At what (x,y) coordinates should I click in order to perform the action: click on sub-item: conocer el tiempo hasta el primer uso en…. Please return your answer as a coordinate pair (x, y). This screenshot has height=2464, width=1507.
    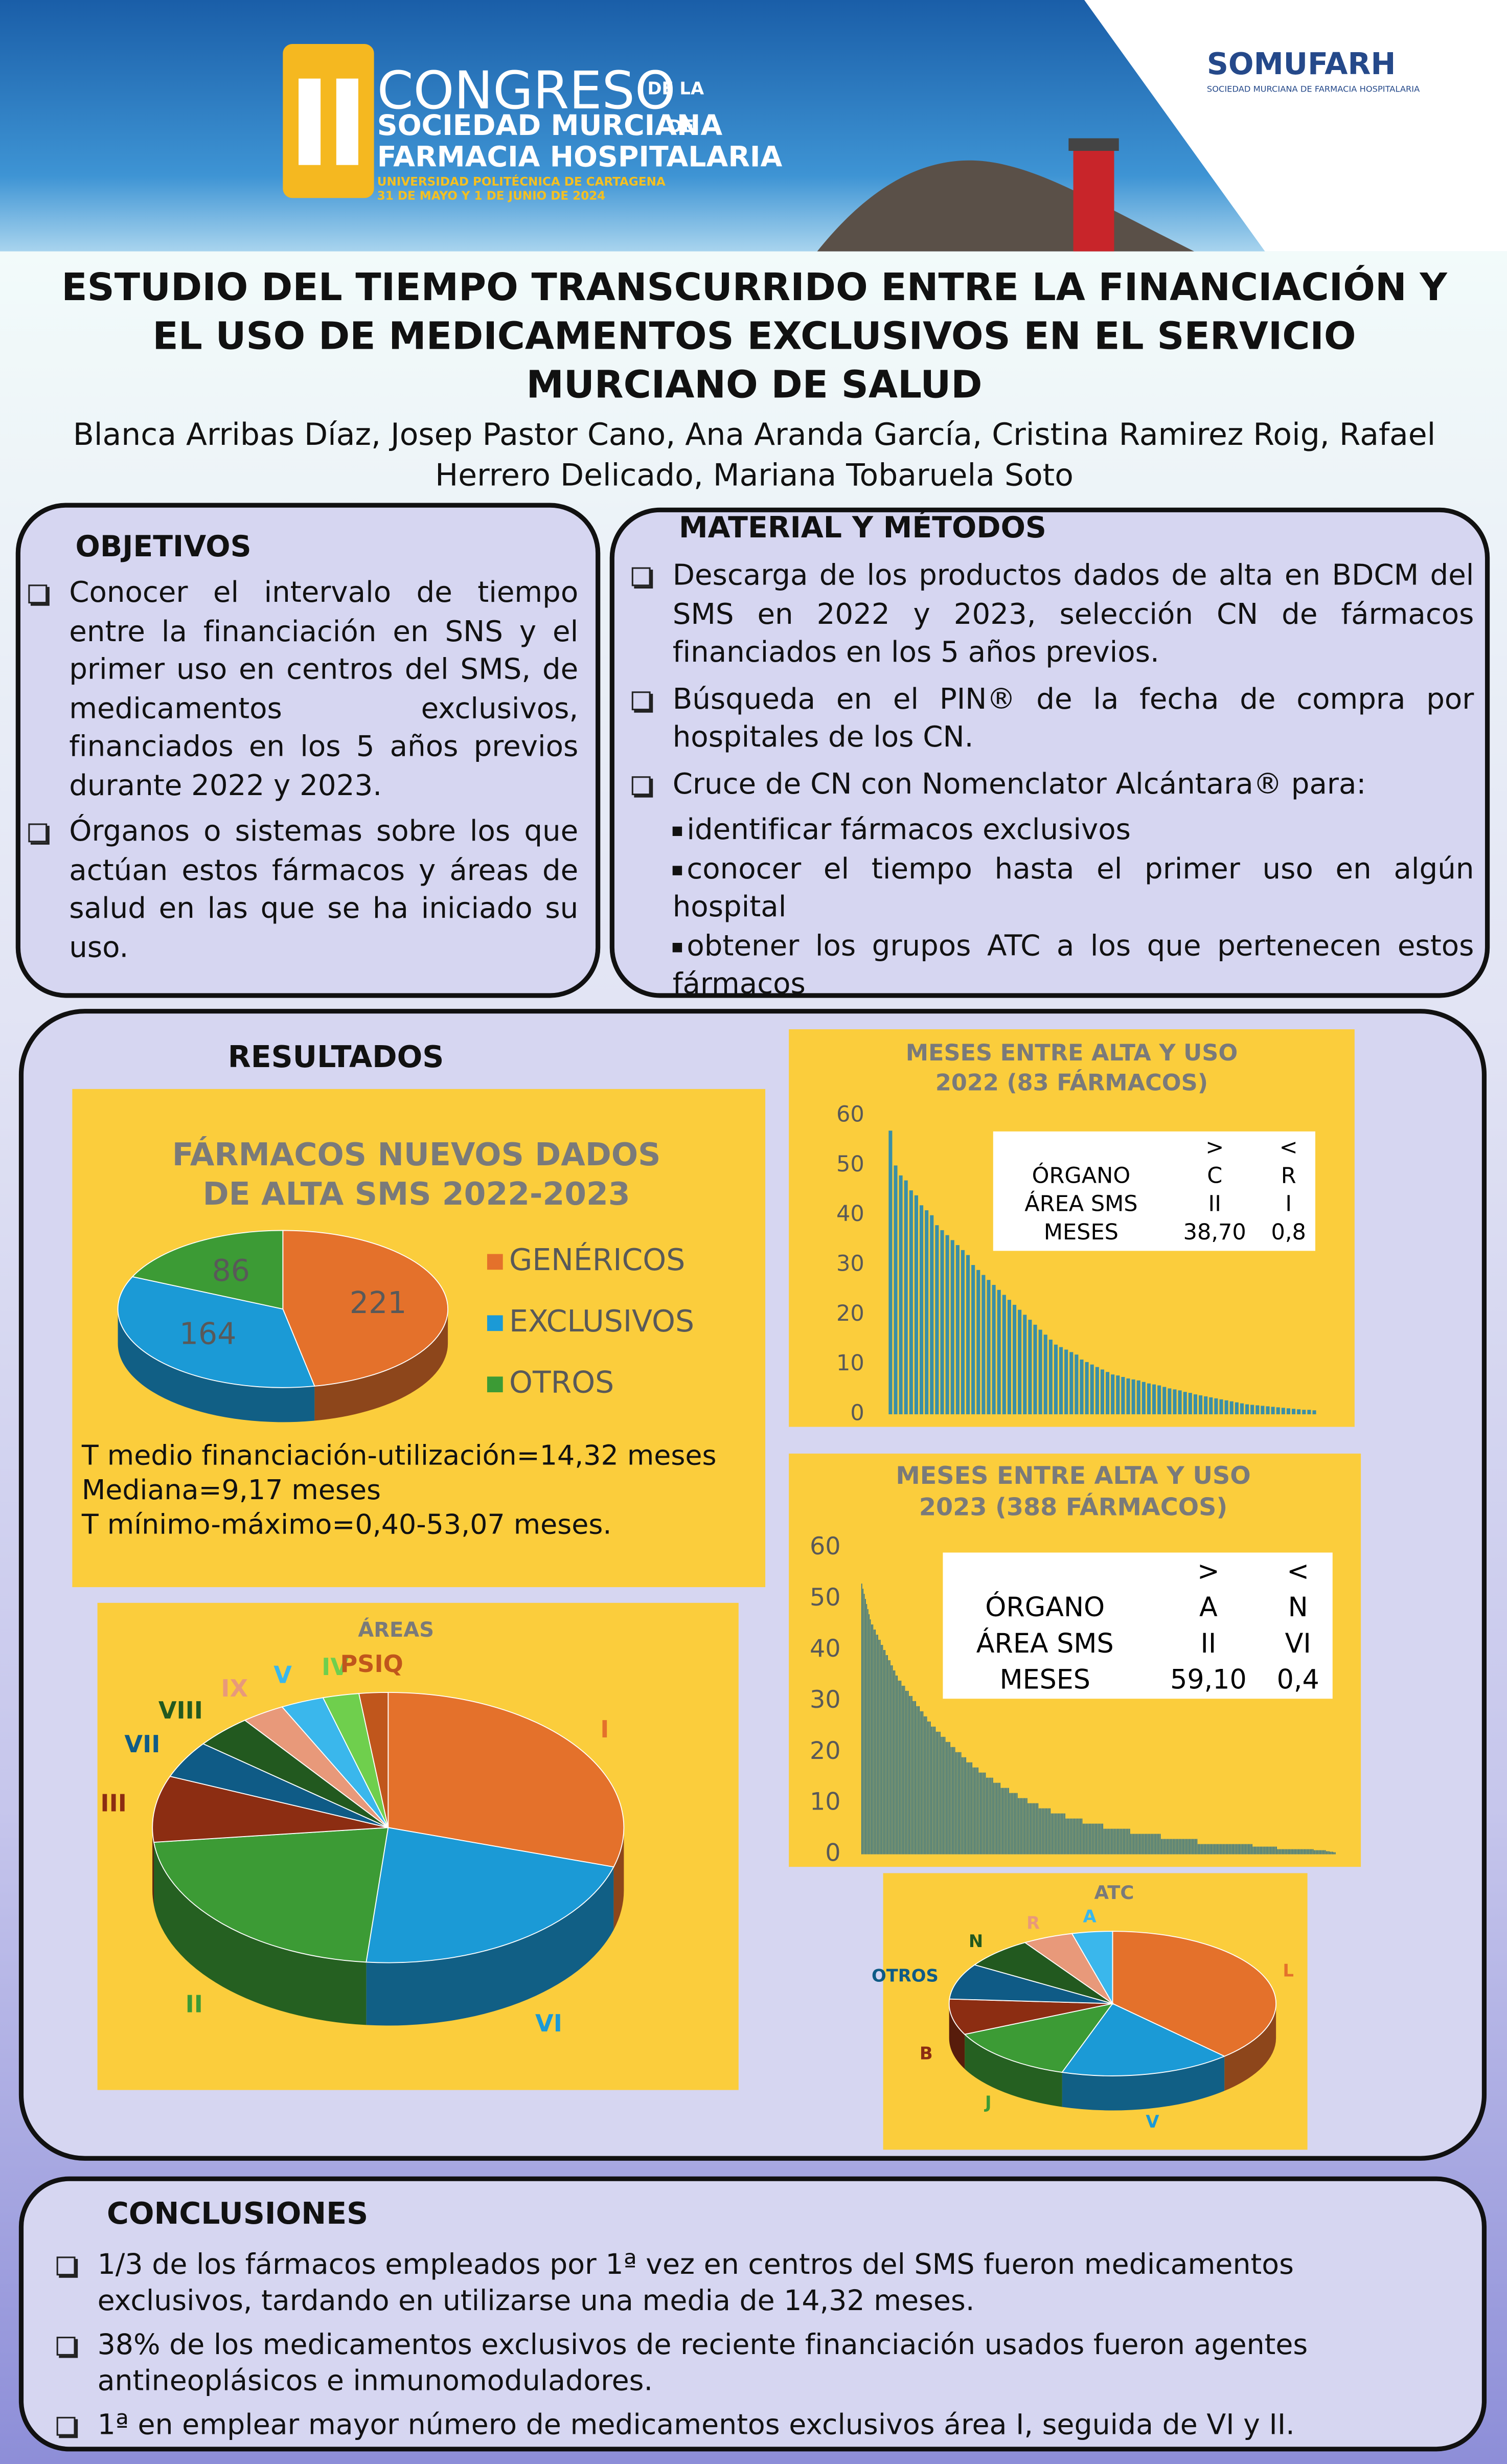
    Looking at the image, I should click on (1051, 890).